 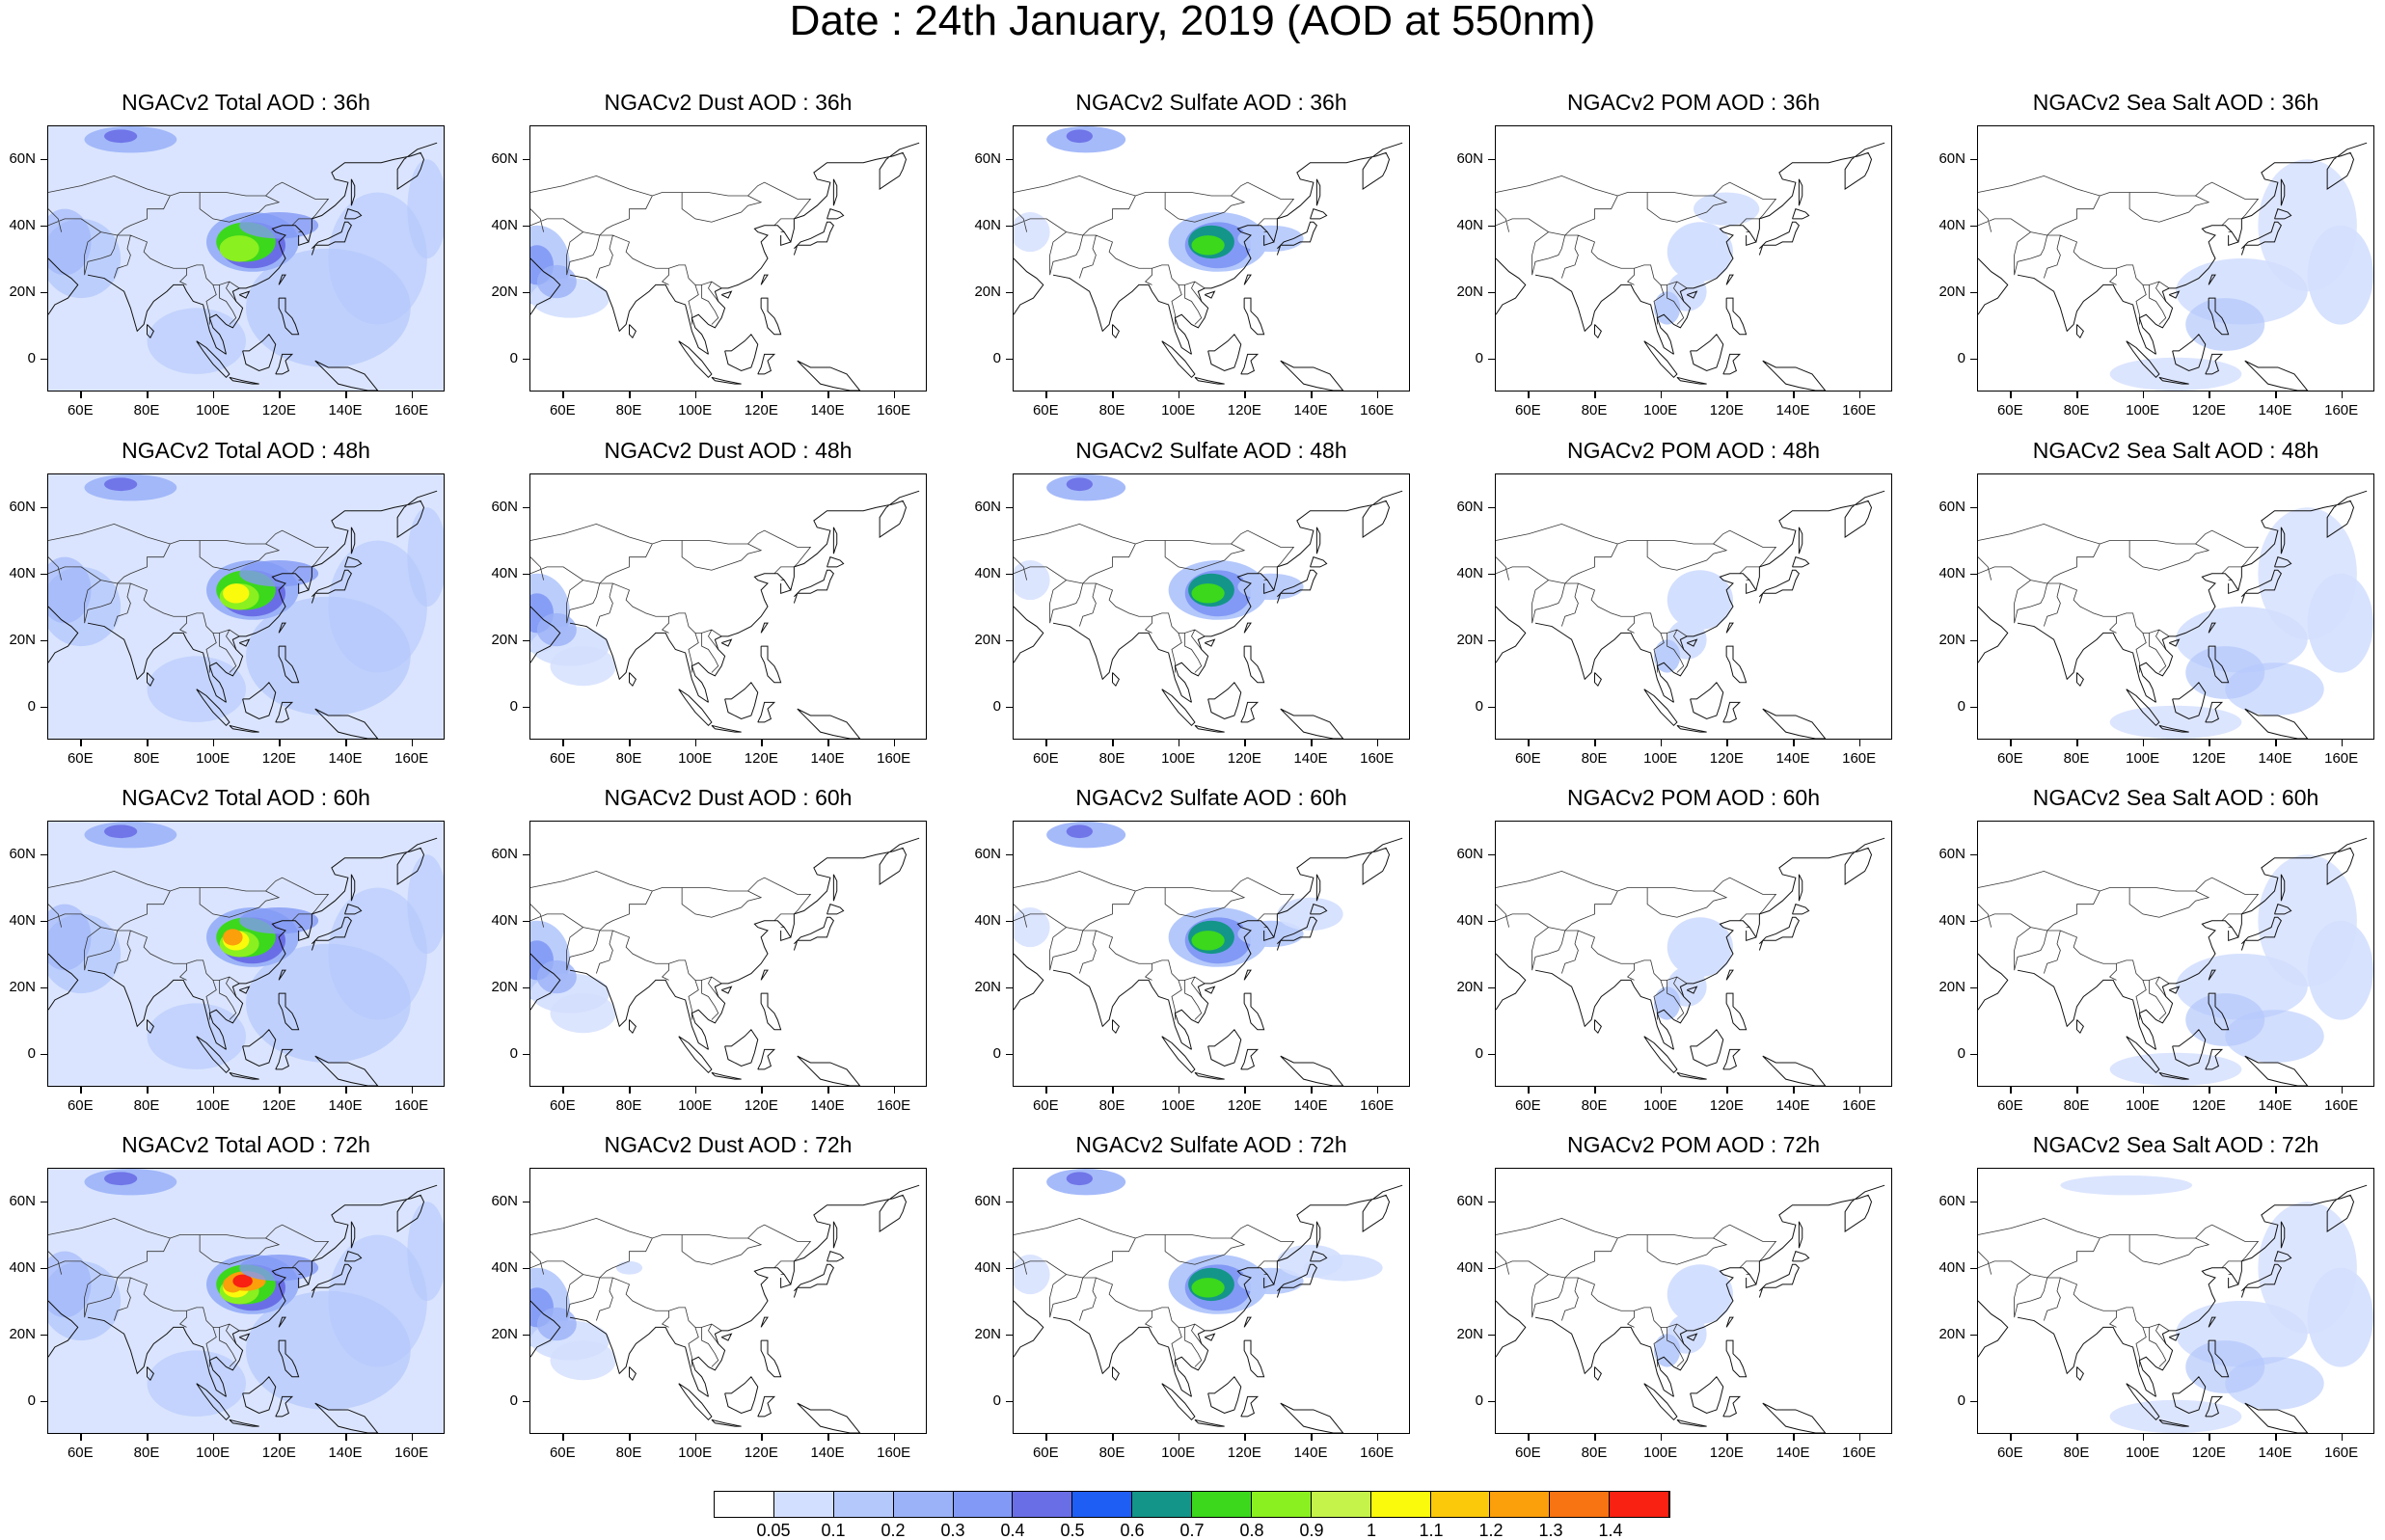 What do you see at coordinates (246, 102) in the screenshot?
I see `panel-title: NGACv2 Total AOD : 36h` at bounding box center [246, 102].